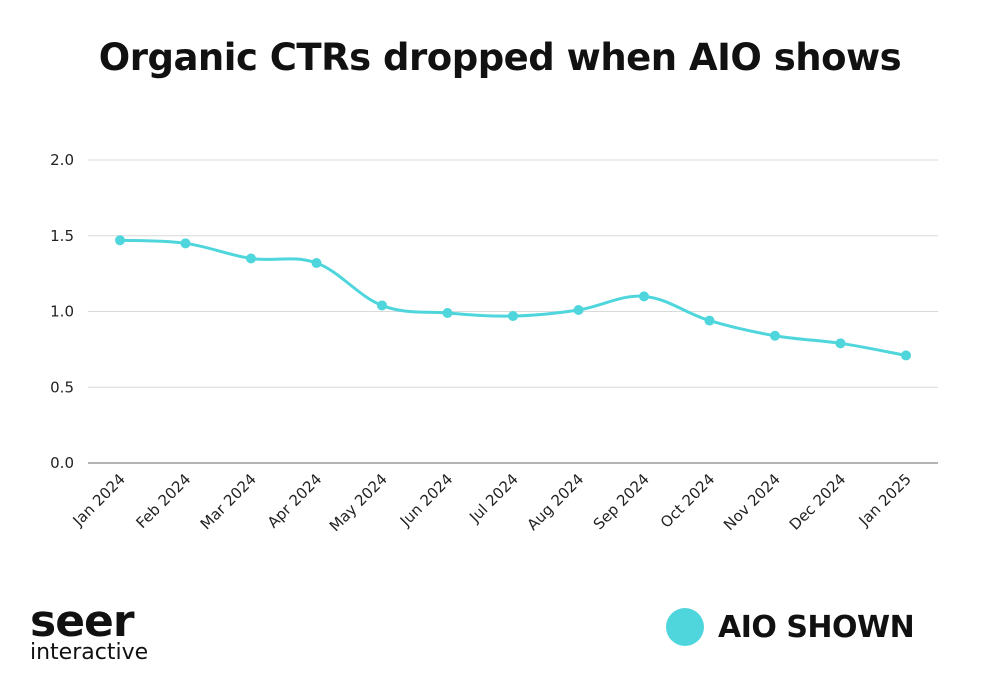 This screenshot has width=1000, height=695. Describe the element at coordinates (82, 621) in the screenshot. I see `brand-name: seer` at that location.